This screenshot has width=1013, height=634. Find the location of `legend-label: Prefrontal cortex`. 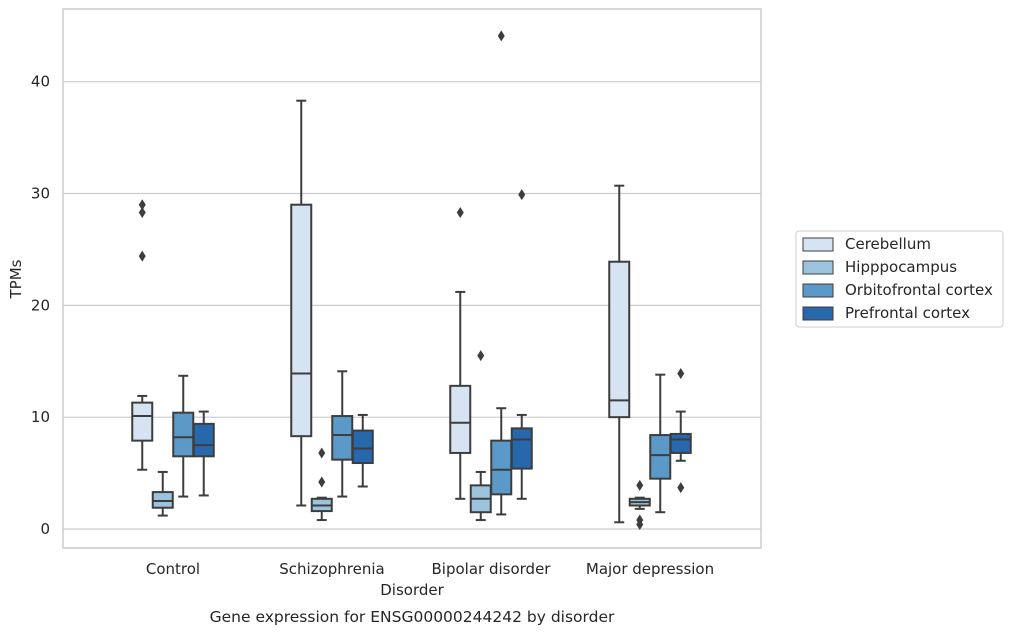

legend-label: Prefrontal cortex is located at coordinates (907, 313).